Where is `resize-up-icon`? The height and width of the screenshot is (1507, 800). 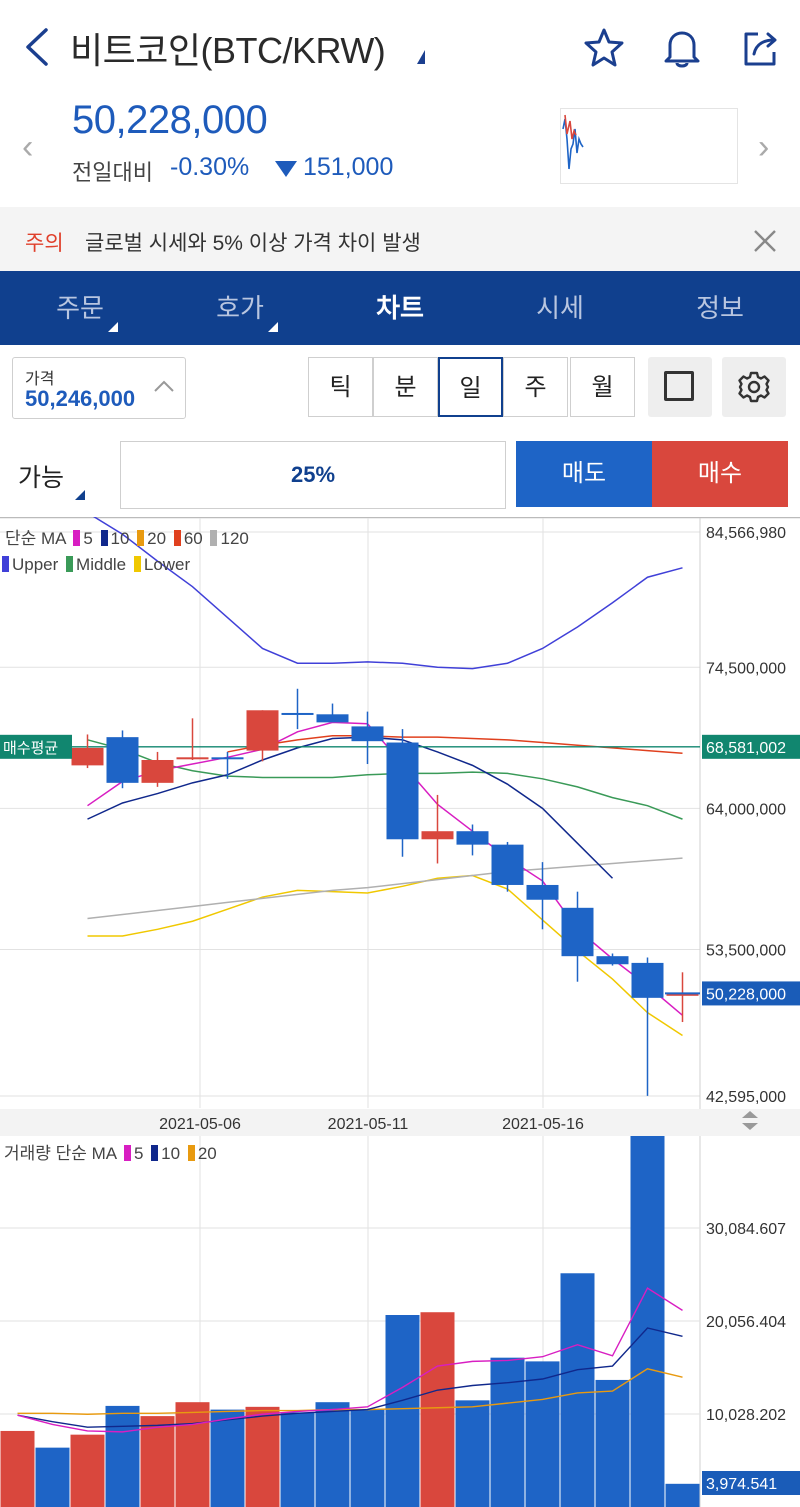
resize-up-icon is located at coordinates (750, 1114).